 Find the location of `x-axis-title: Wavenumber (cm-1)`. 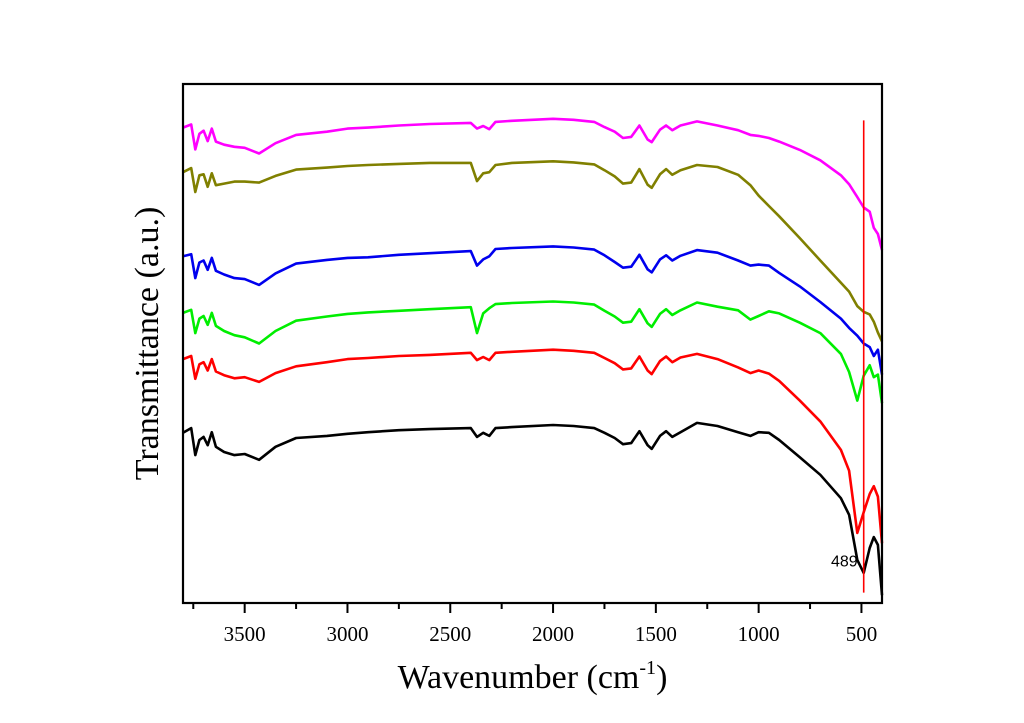

x-axis-title: Wavenumber (cm-1) is located at coordinates (533, 676).